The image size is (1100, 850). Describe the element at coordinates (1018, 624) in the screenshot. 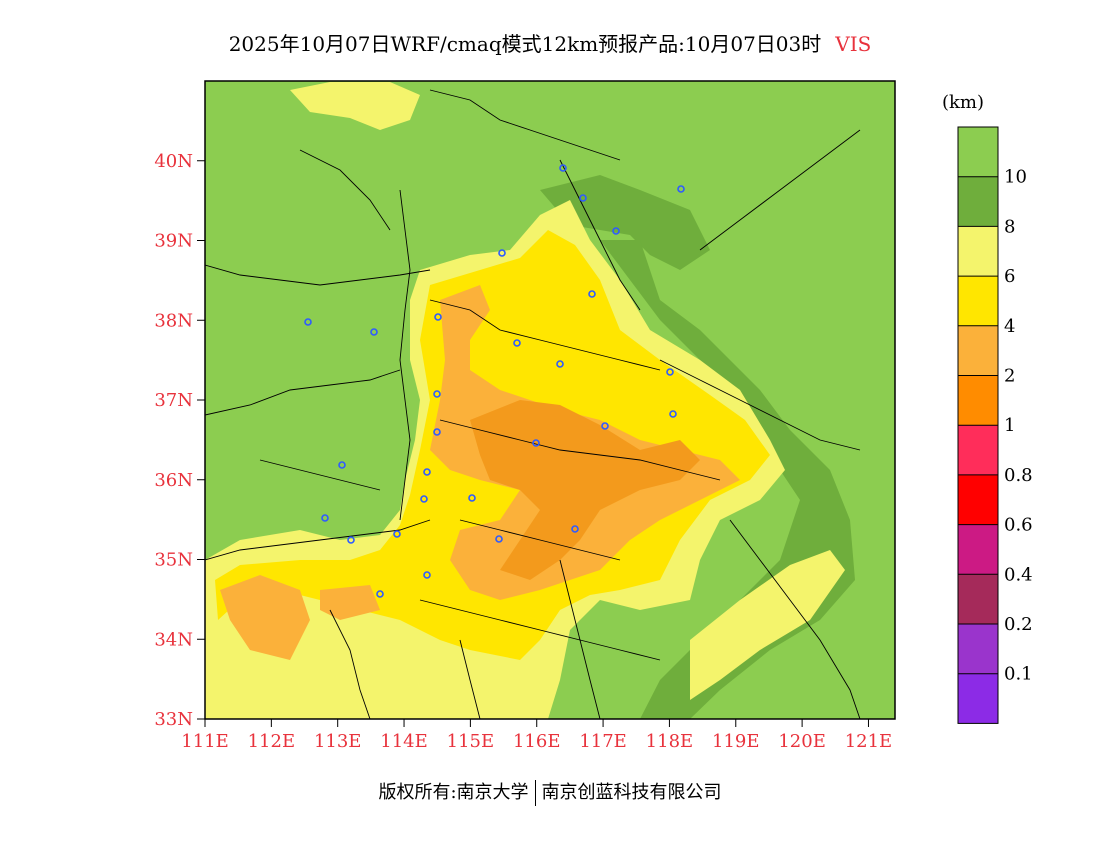

I see `legend-label: 0.2` at that location.